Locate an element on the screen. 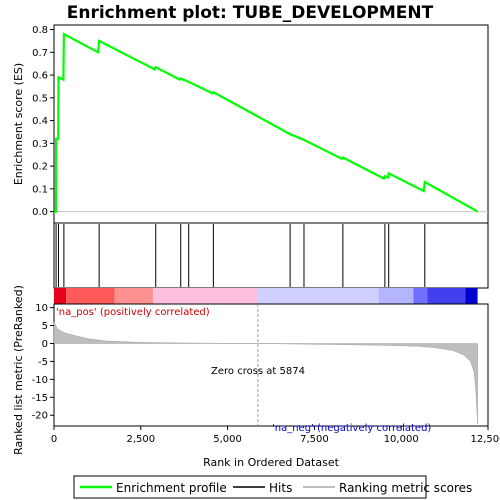 The image size is (500, 500). metric-y-tick-label: -10 is located at coordinates (40, 380).